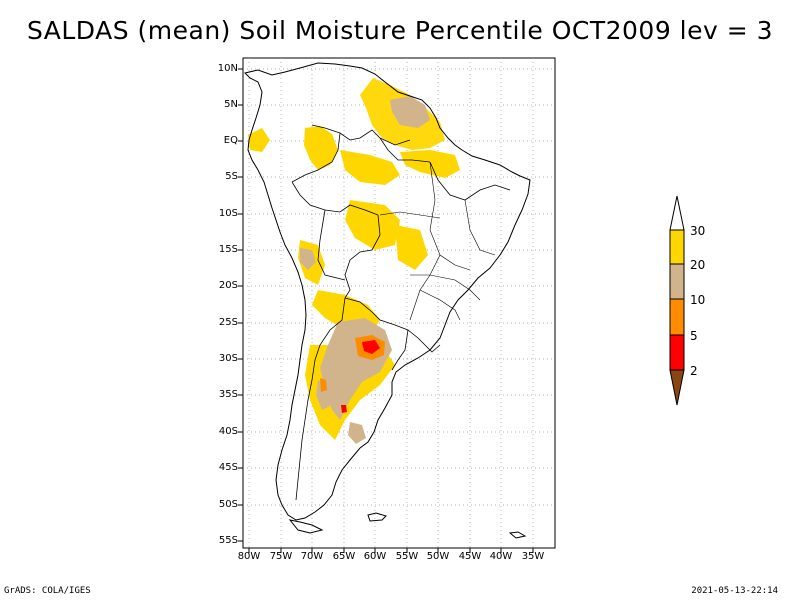 This screenshot has width=800, height=600. I want to click on lat-label-eq: EQ, so click(230, 140).